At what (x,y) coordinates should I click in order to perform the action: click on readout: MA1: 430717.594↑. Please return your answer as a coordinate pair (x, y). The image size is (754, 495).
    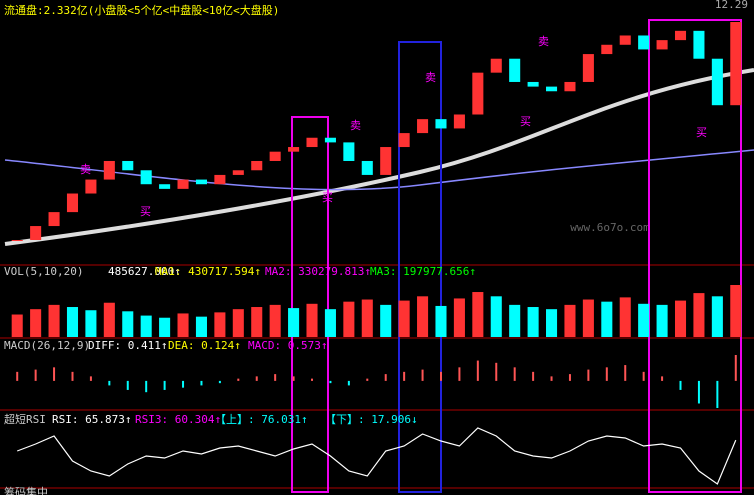
    Looking at the image, I should click on (208, 271).